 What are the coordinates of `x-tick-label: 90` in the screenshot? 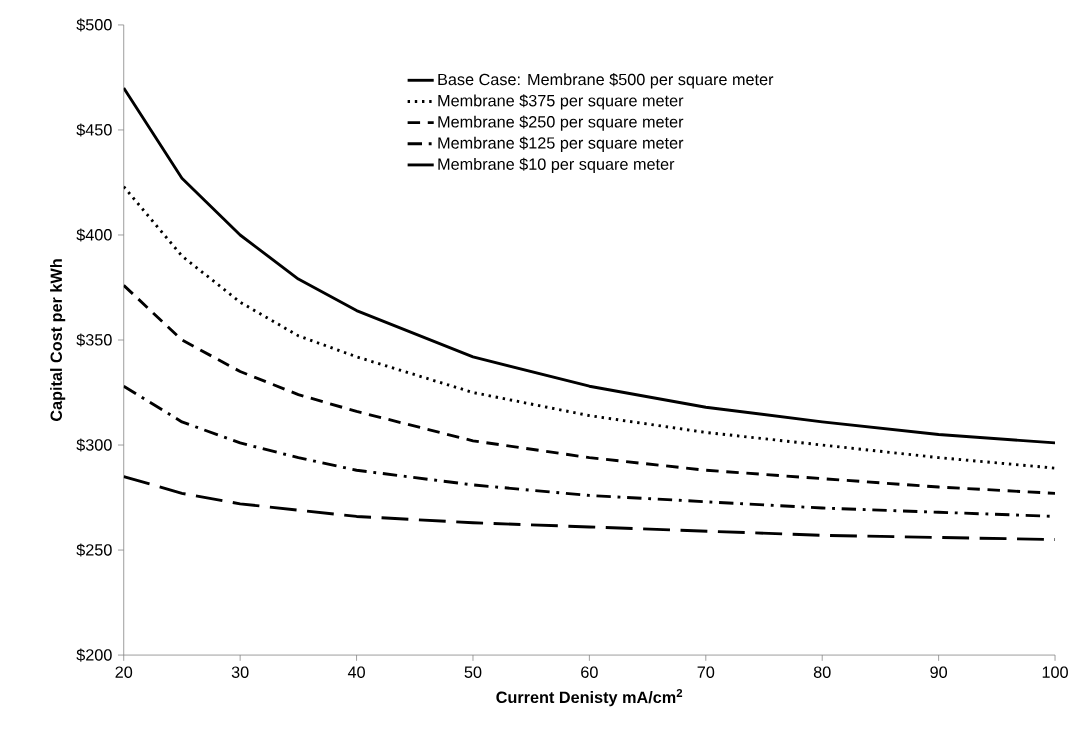 It's located at (939, 672).